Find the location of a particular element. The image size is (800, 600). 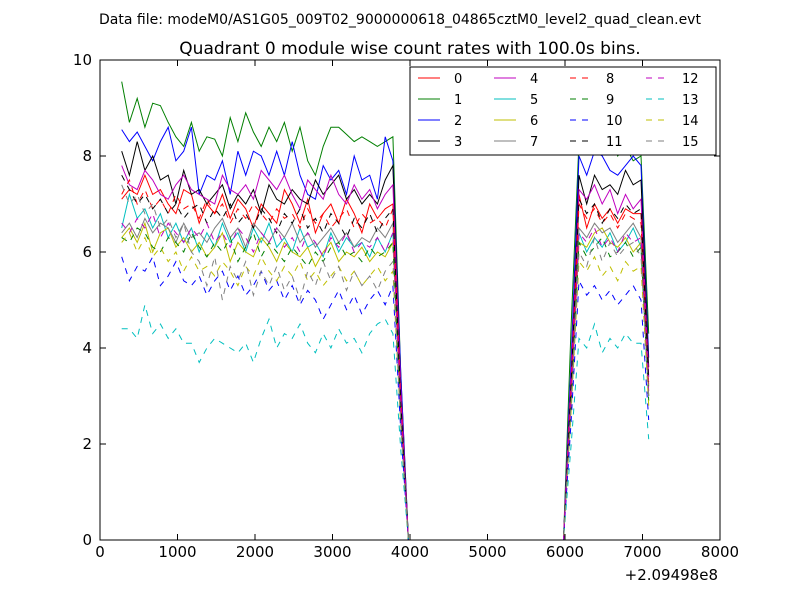

x-tick-label: 5000 is located at coordinates (487, 552).